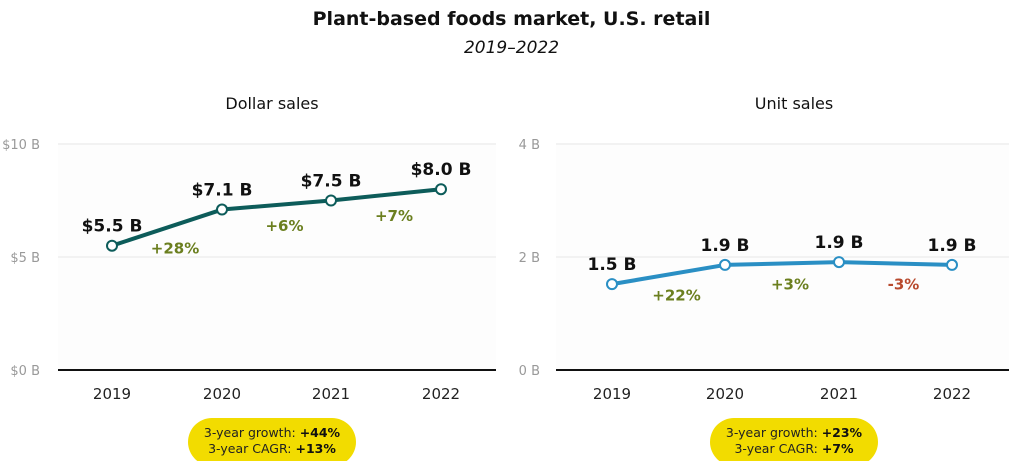  I want to click on dollar-series-line, so click(276, 217).